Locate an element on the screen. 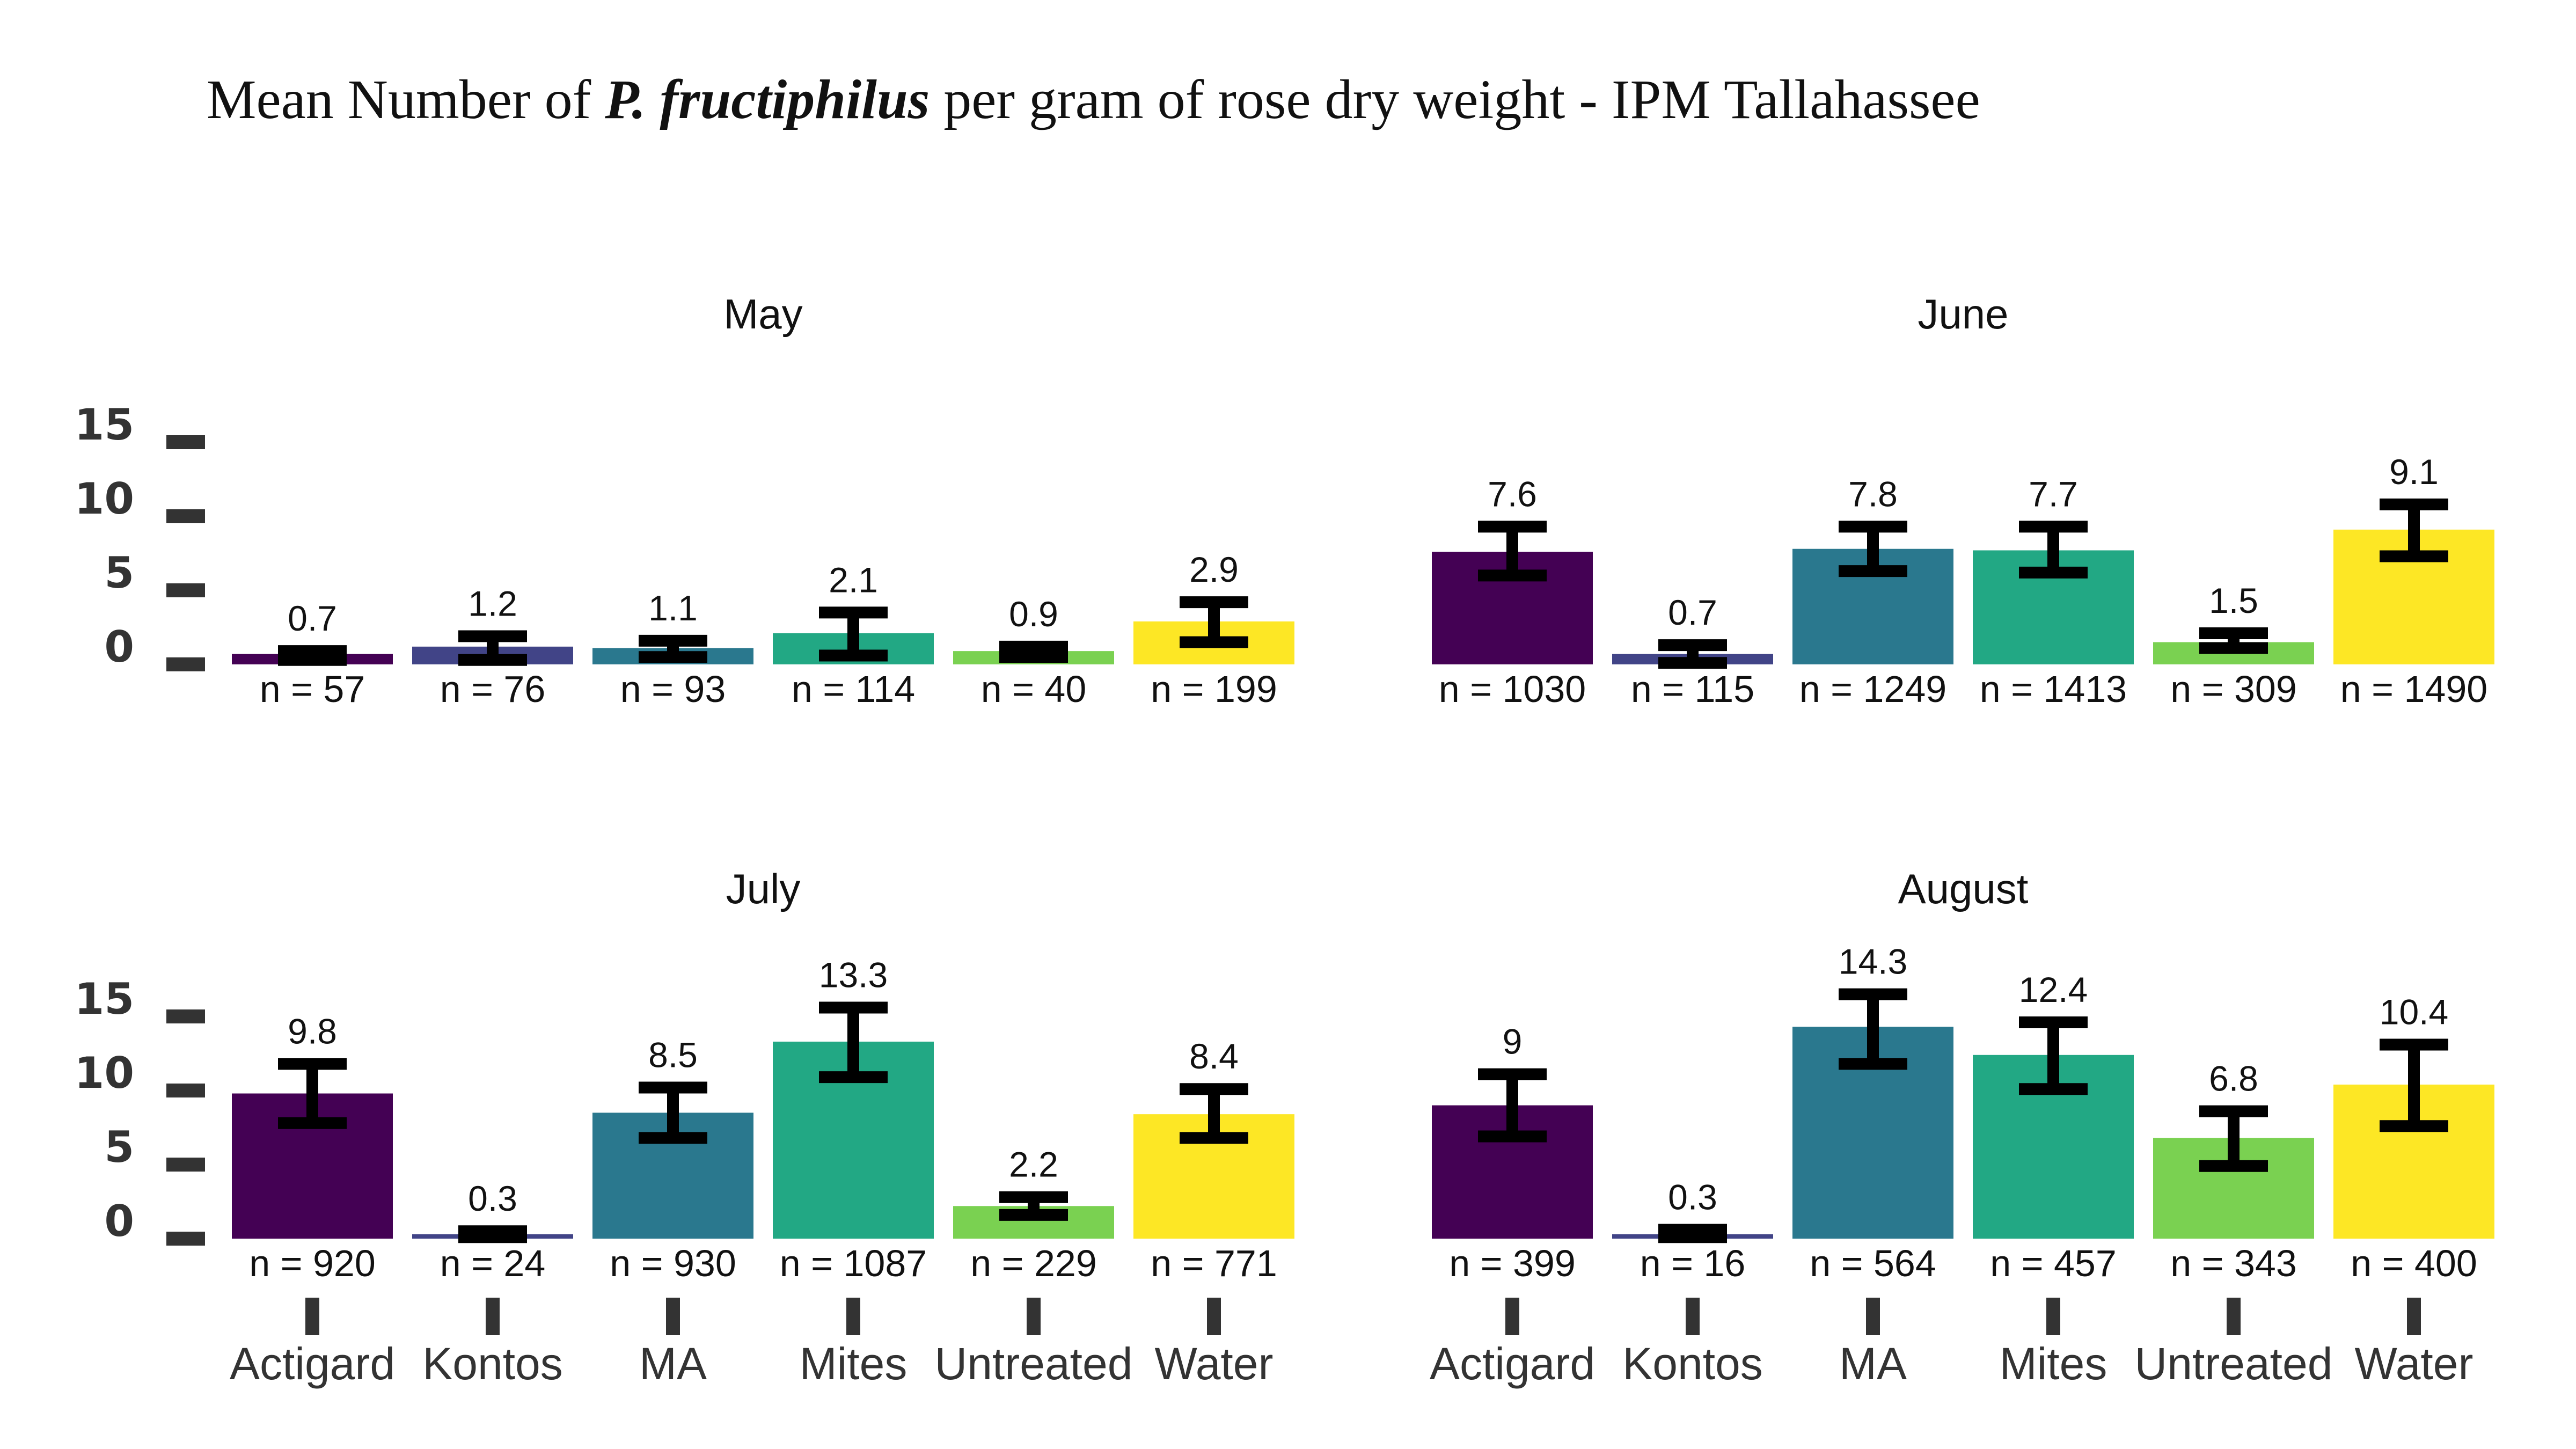  errorbar-august-mites is located at coordinates (2053, 1055).